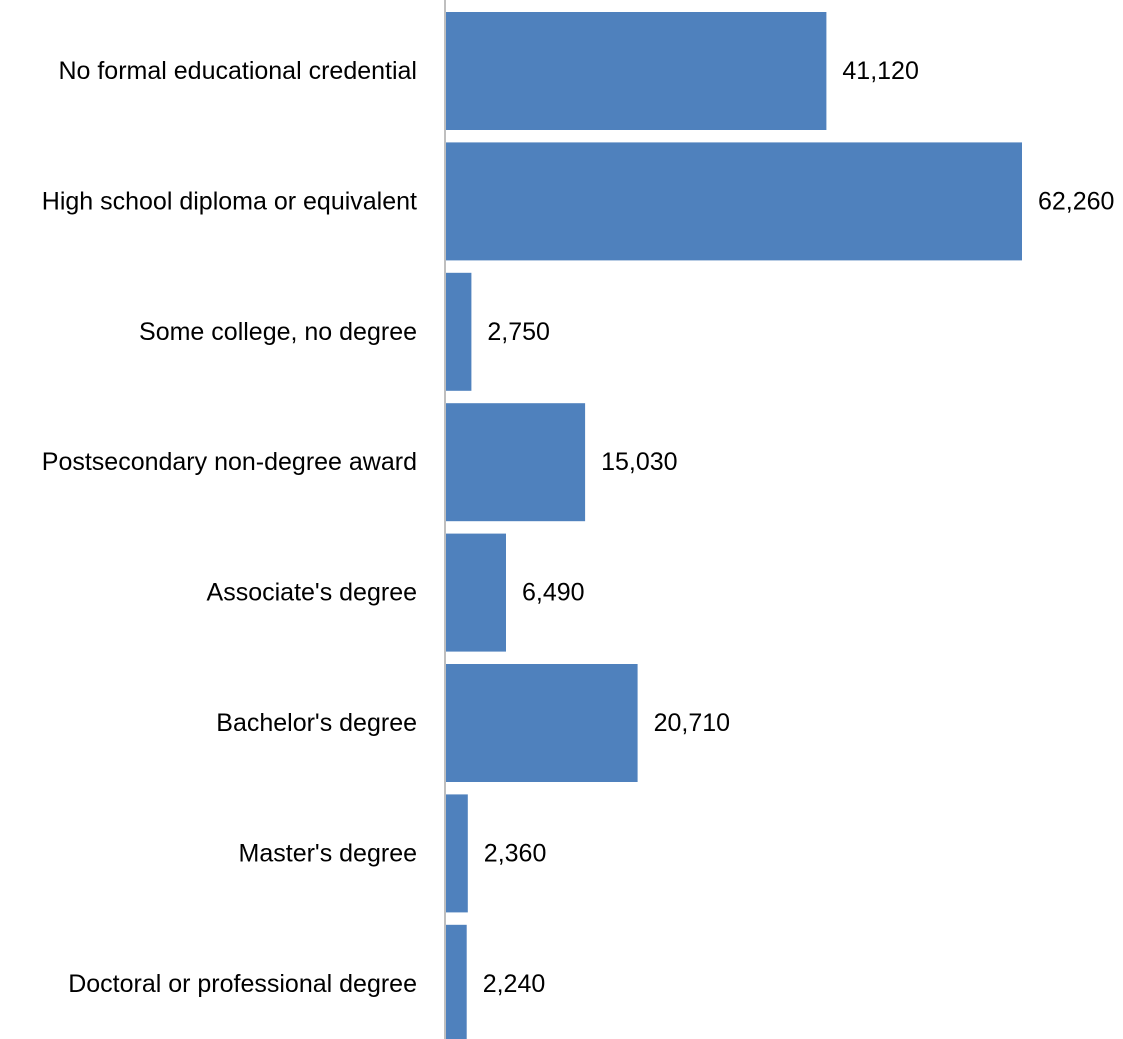  Describe the element at coordinates (242, 984) in the screenshot. I see `category-label: Doctoral or professional degree` at that location.